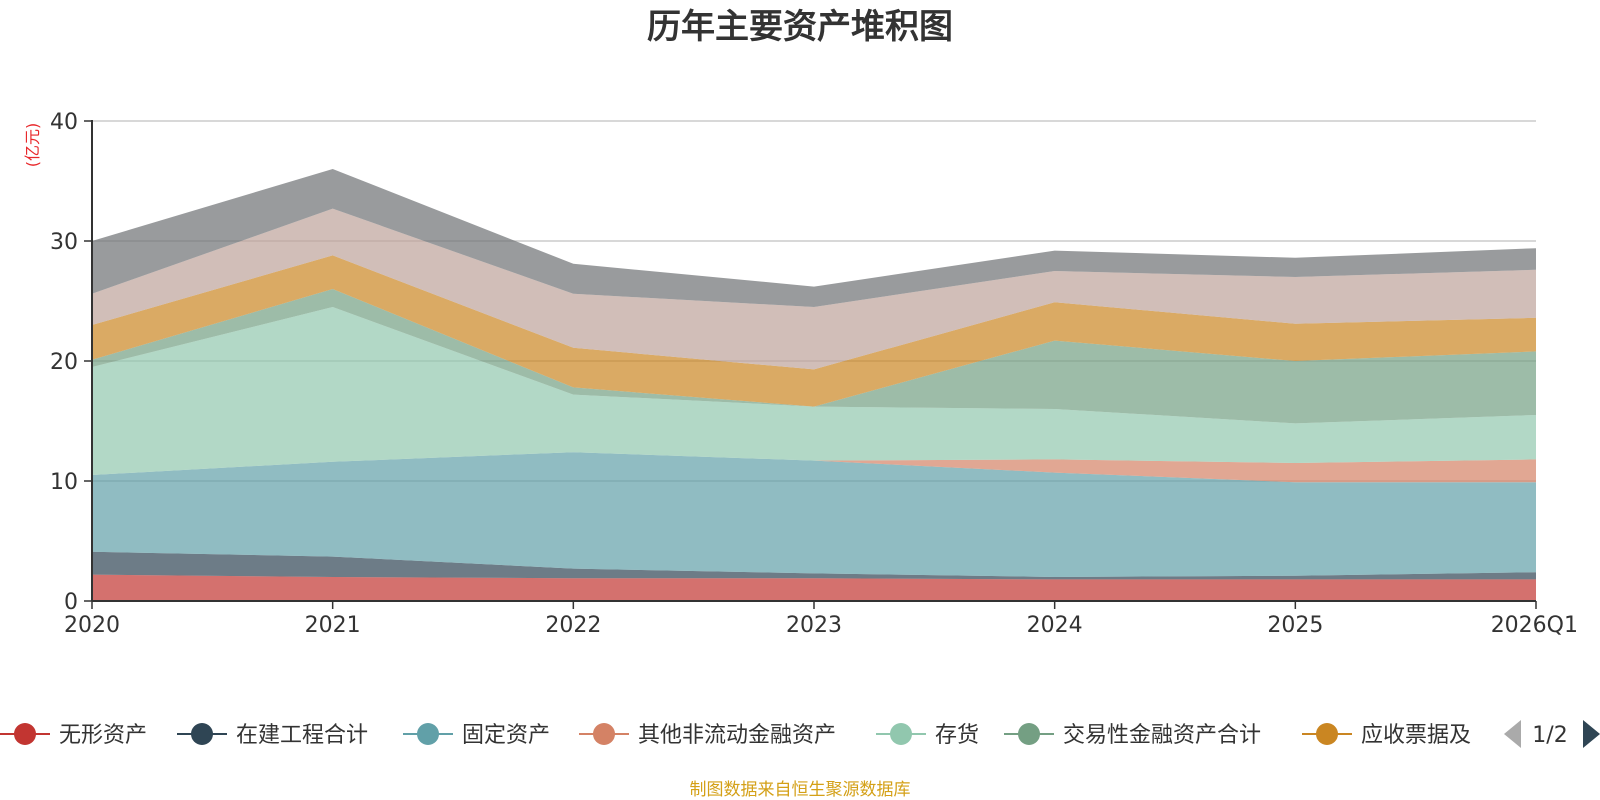 The width and height of the screenshot is (1600, 800). Describe the element at coordinates (506, 735) in the screenshot. I see `legend-label: 固定资产` at that location.